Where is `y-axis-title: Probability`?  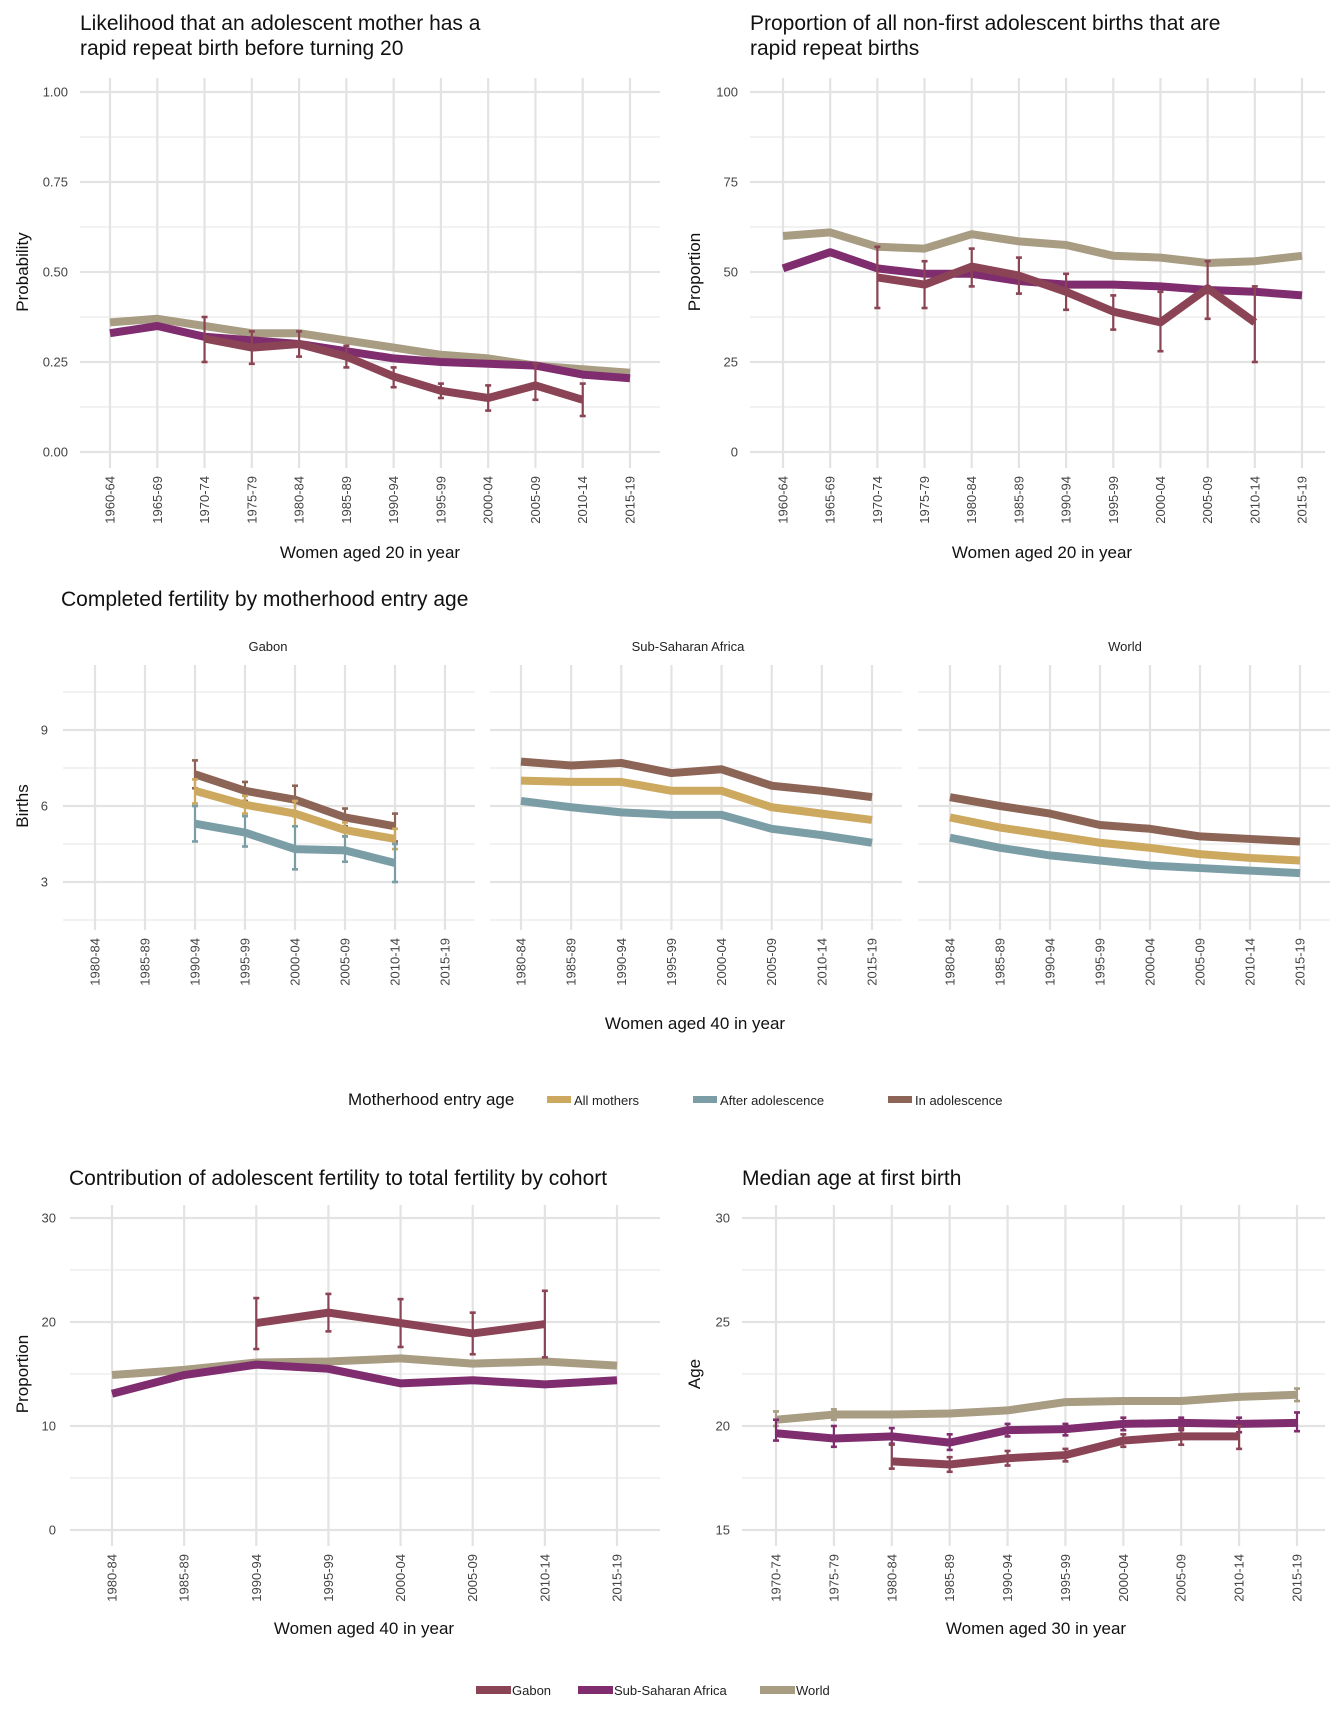 y-axis-title: Probability is located at coordinates (22, 272).